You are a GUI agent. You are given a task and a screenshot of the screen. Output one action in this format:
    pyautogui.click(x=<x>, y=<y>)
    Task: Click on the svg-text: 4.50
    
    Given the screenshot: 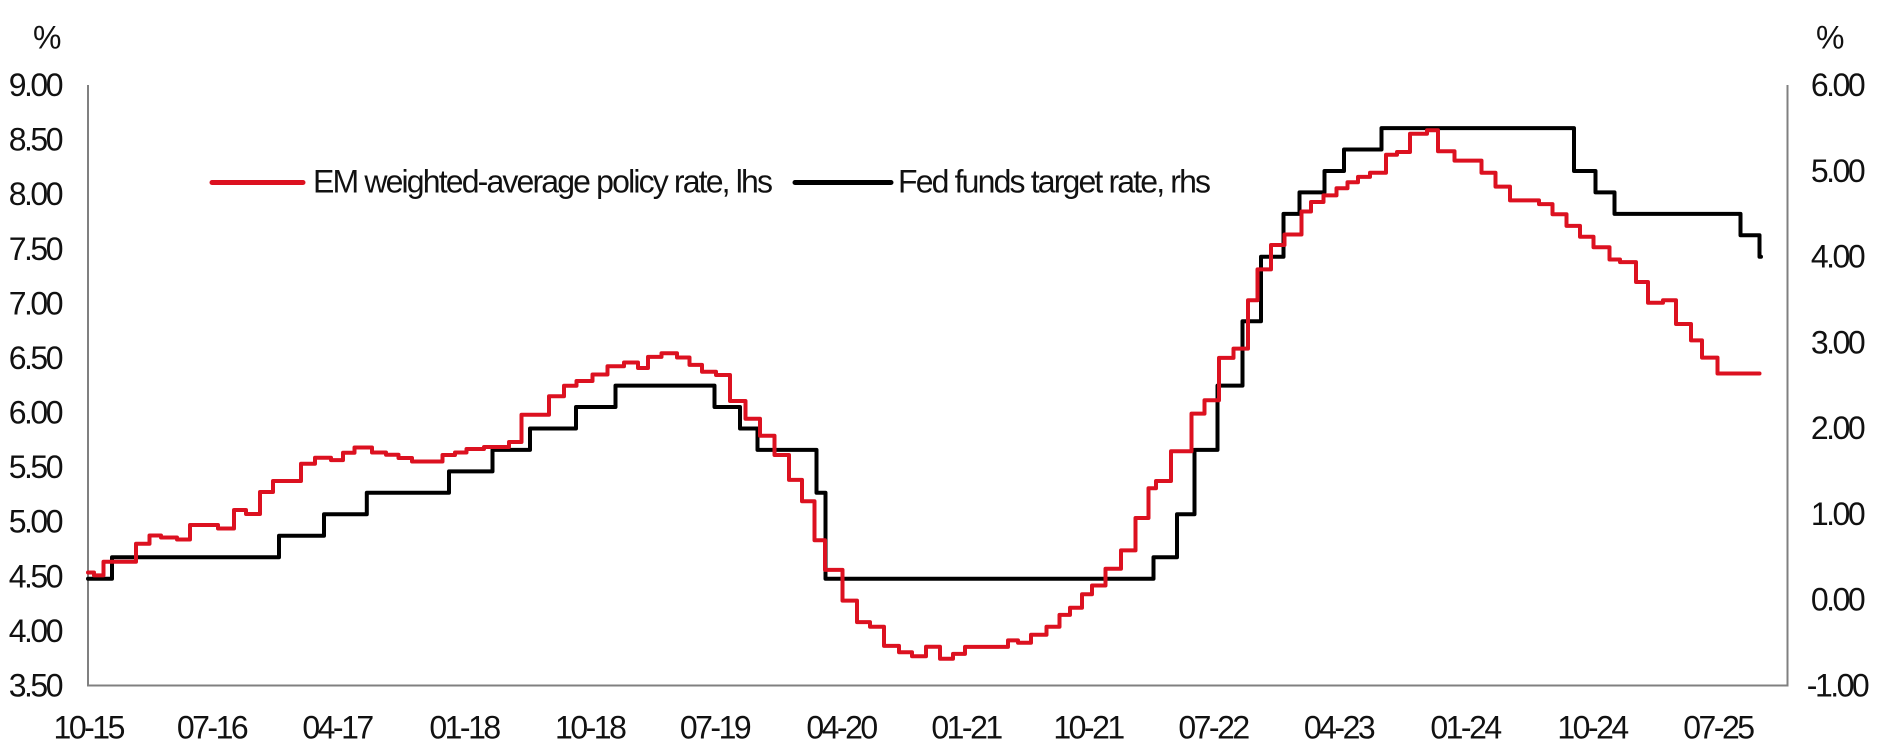 What is the action you would take?
    pyautogui.click(x=36, y=576)
    